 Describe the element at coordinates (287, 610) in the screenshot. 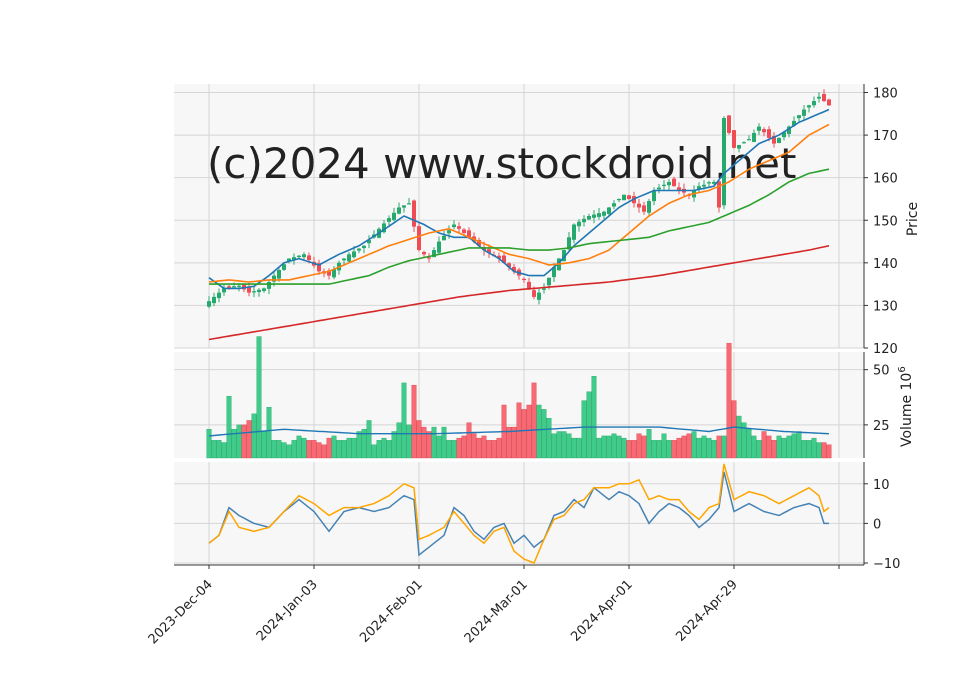

I see `x-date-label: 2024-Jan-03` at that location.